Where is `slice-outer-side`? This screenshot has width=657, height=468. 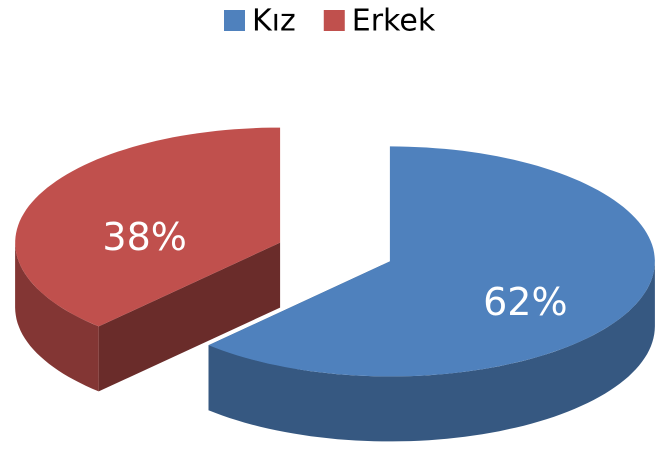 slice-outer-side is located at coordinates (57, 317).